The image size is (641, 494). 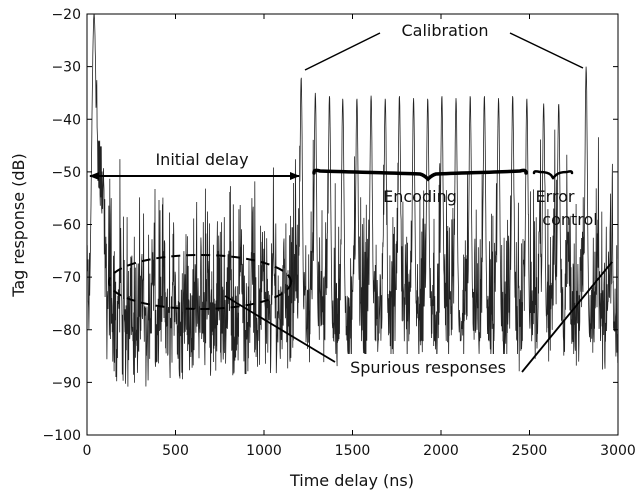 What do you see at coordinates (420, 196) in the screenshot?
I see `encoding-label: Encoding` at bounding box center [420, 196].